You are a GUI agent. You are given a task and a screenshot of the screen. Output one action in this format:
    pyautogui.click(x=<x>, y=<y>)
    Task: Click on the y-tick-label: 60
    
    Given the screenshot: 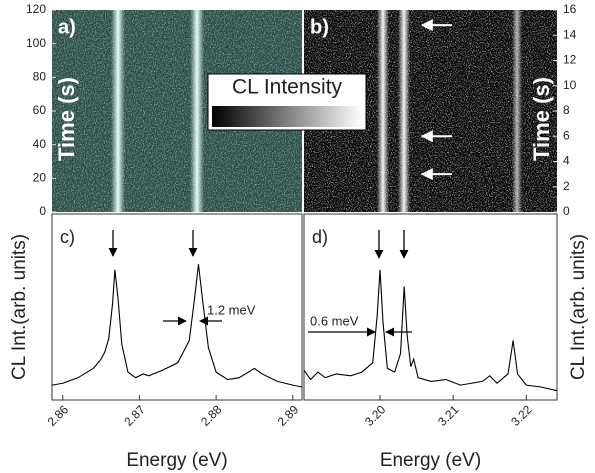 What is the action you would take?
    pyautogui.click(x=40, y=110)
    